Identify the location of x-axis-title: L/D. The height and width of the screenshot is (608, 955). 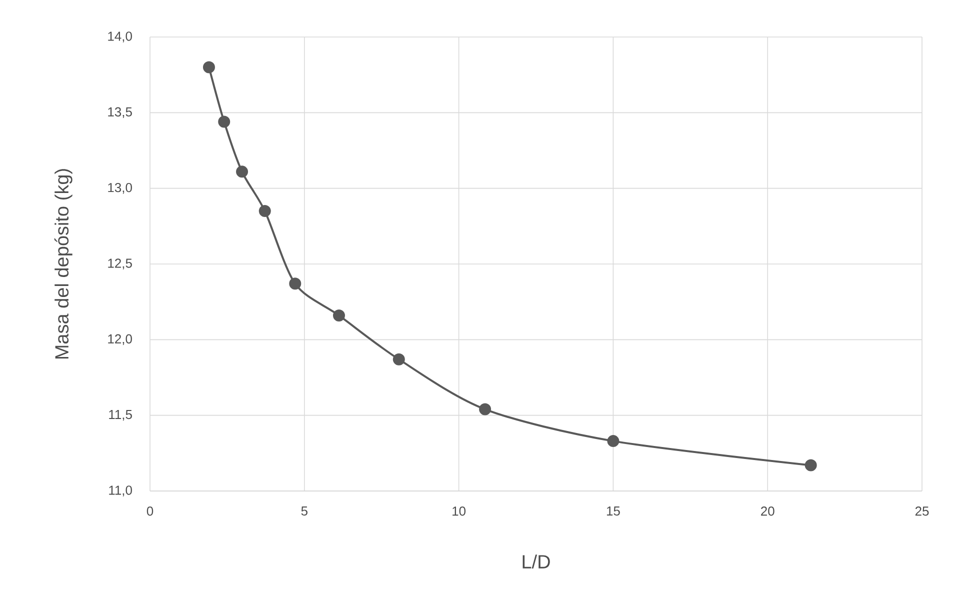
(536, 561).